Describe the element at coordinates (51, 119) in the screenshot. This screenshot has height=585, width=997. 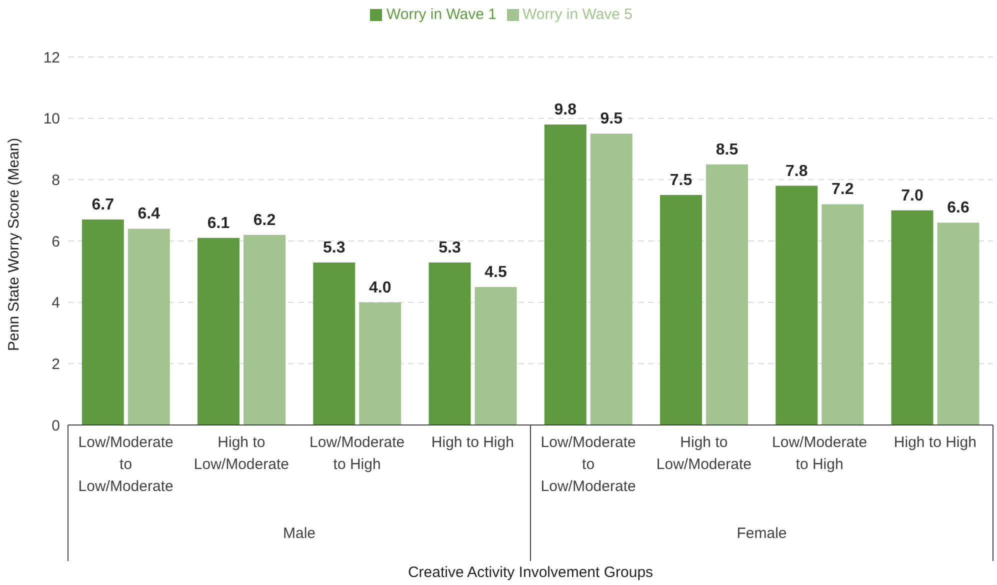
I see `y-tick-label: 10` at that location.